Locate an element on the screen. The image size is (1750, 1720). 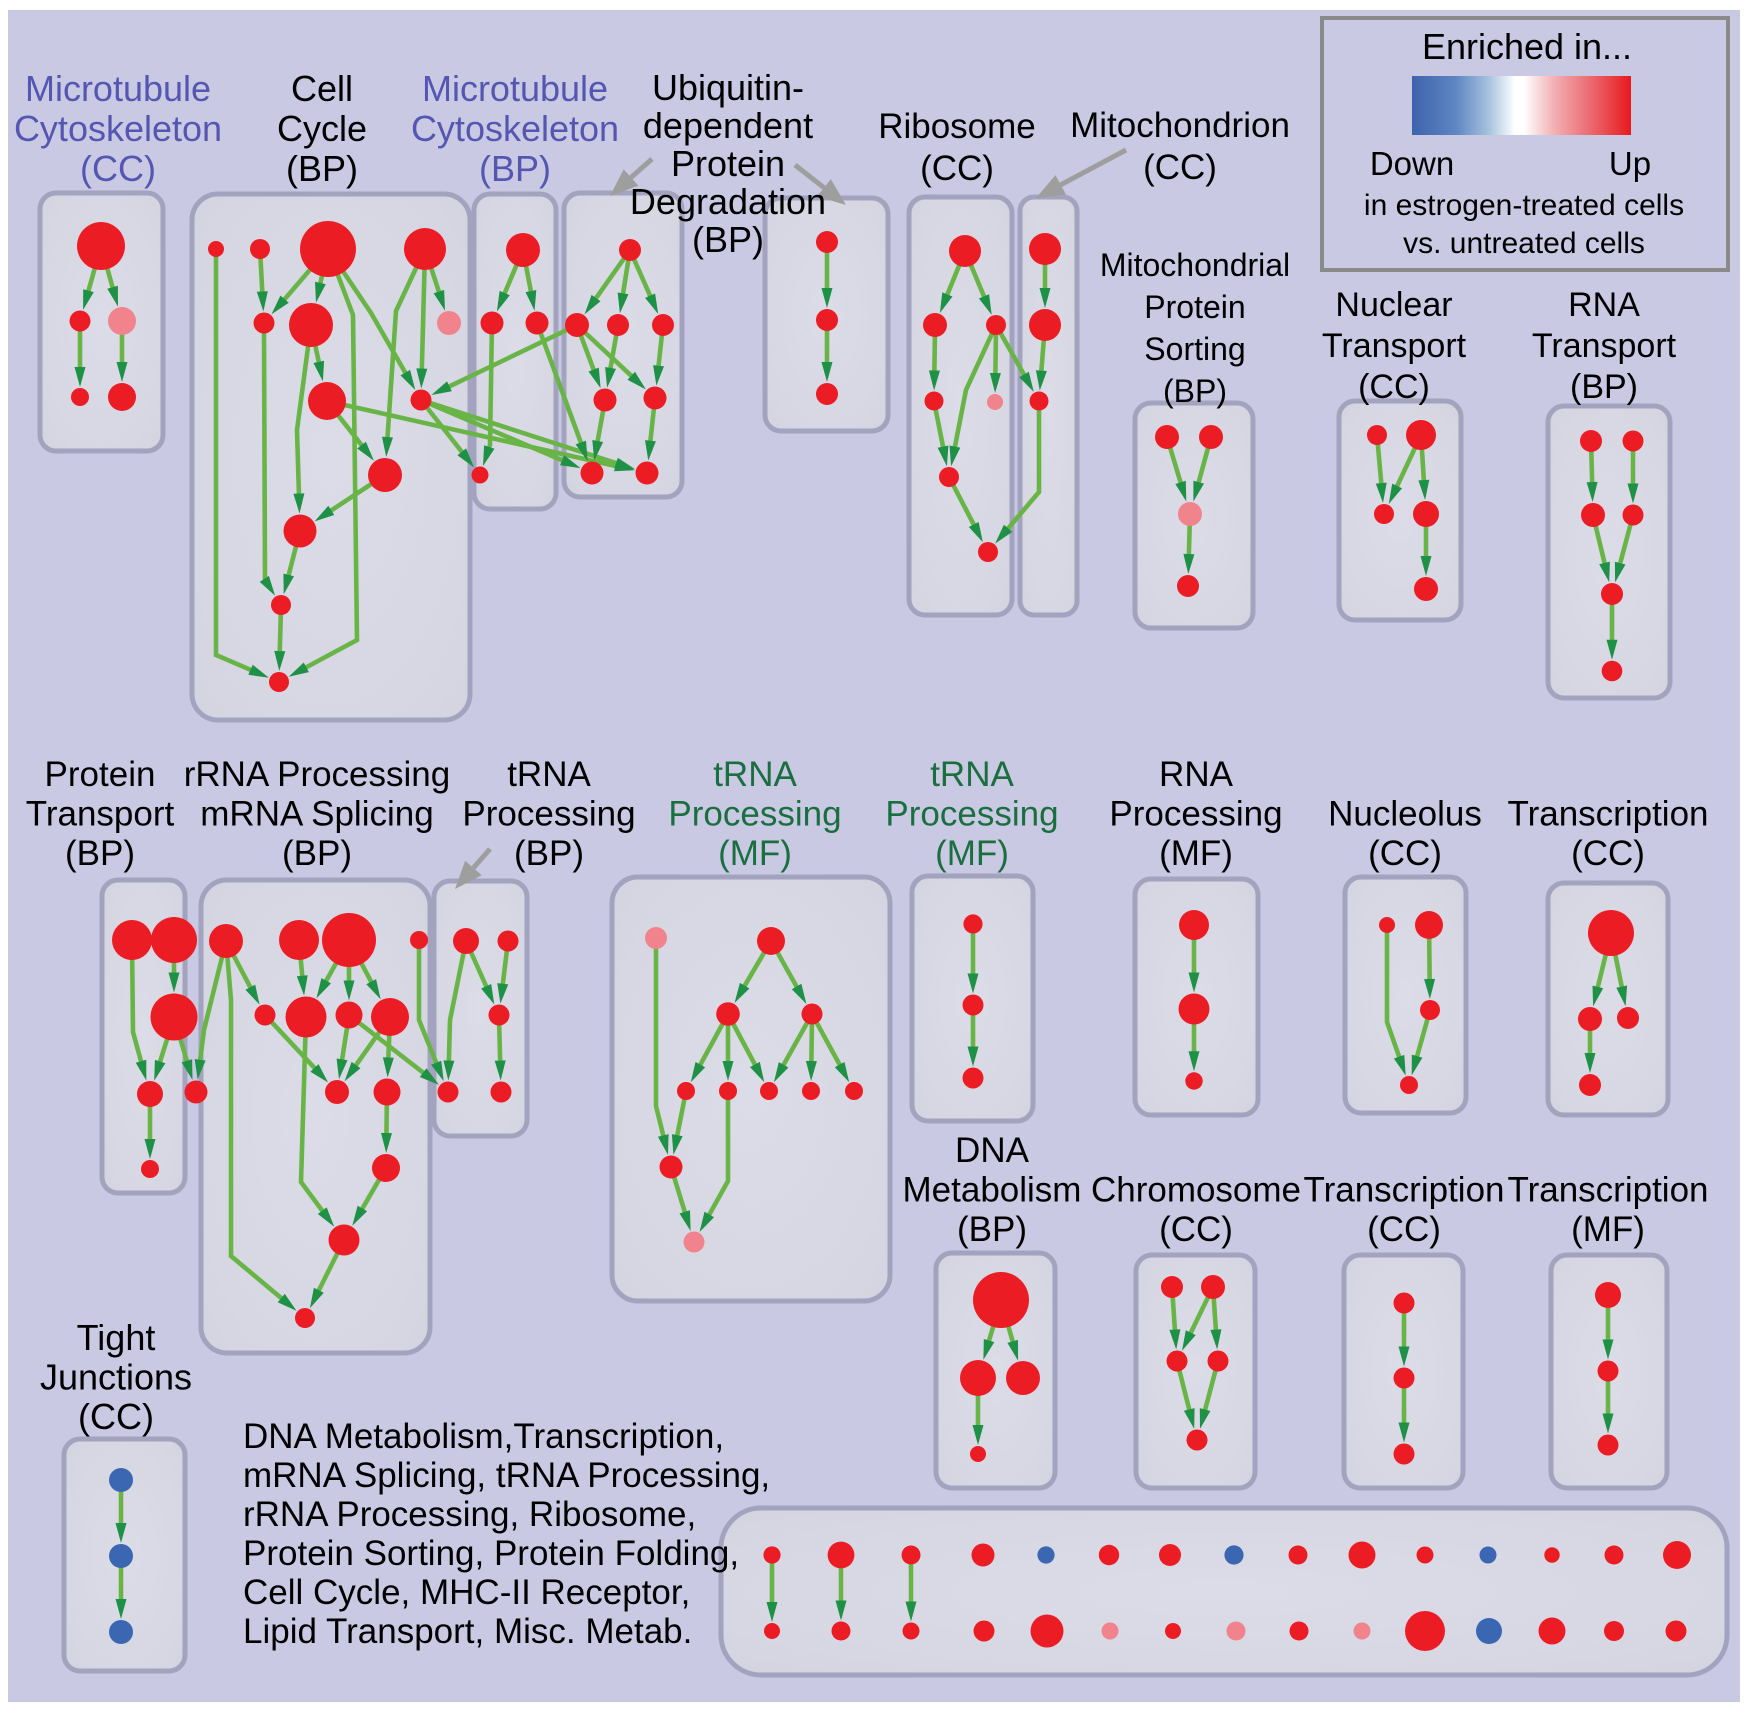
svg-text: Degradation is located at coordinates (728, 201).